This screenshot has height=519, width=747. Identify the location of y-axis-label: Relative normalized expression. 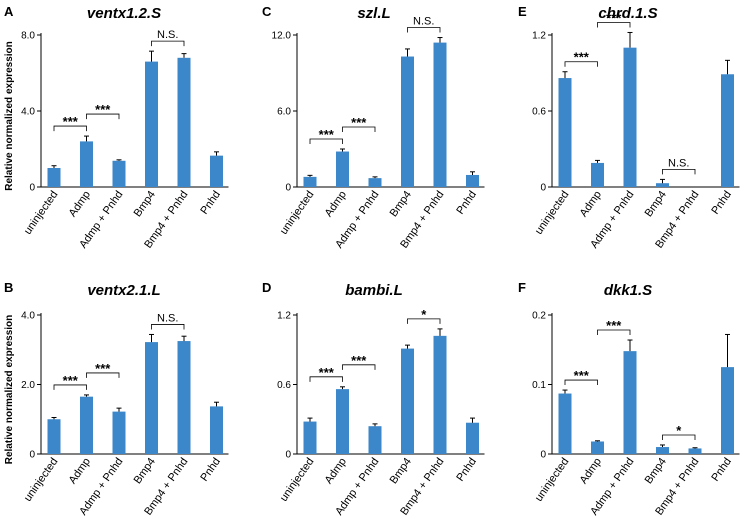
(9, 116).